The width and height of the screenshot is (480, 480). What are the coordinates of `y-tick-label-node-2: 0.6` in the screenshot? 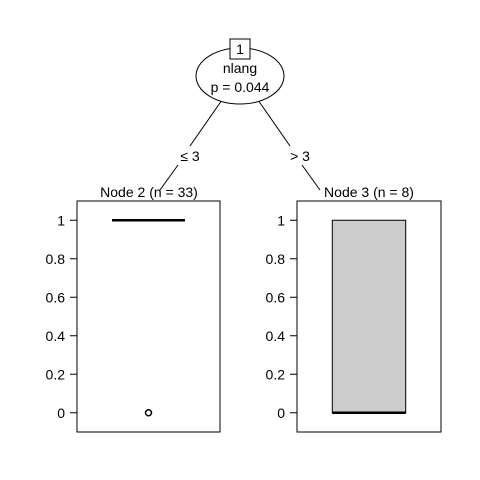 It's located at (56, 297).